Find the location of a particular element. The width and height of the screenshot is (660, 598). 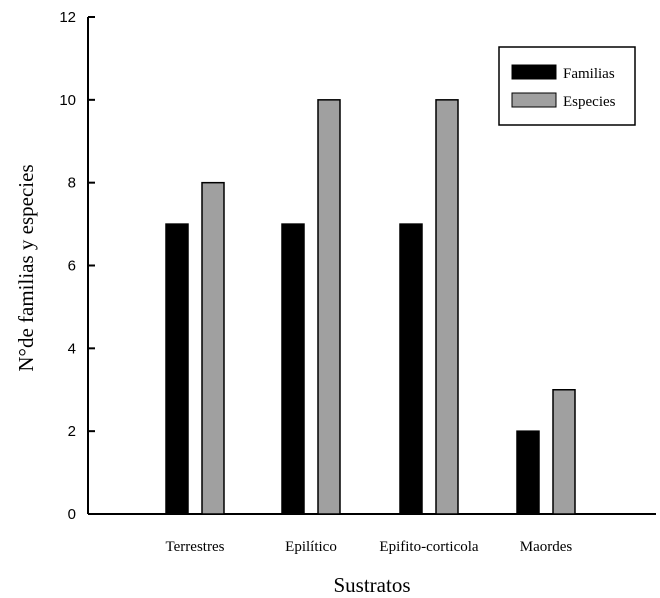

x-tick-label: Epifito-corticola is located at coordinates (428, 547).